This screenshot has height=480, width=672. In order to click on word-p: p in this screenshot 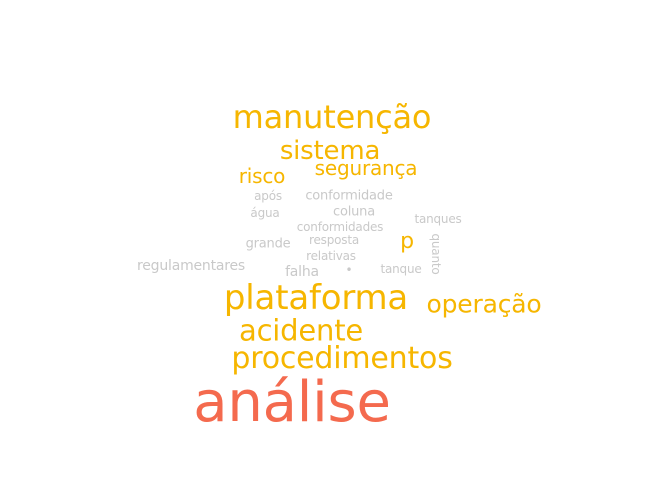, I will do `click(407, 241)`.